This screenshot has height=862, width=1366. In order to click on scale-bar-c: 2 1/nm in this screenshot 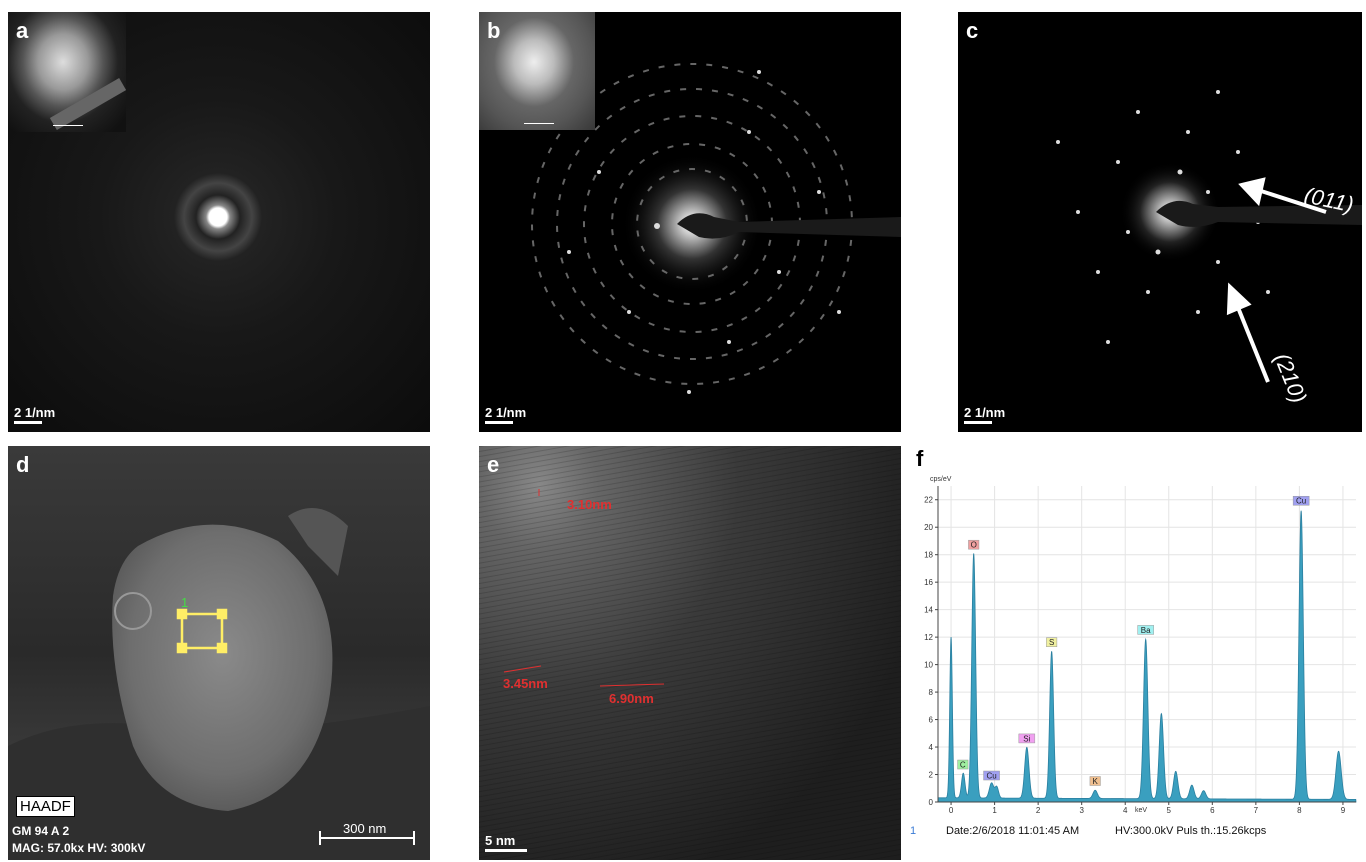, I will do `click(984, 414)`.